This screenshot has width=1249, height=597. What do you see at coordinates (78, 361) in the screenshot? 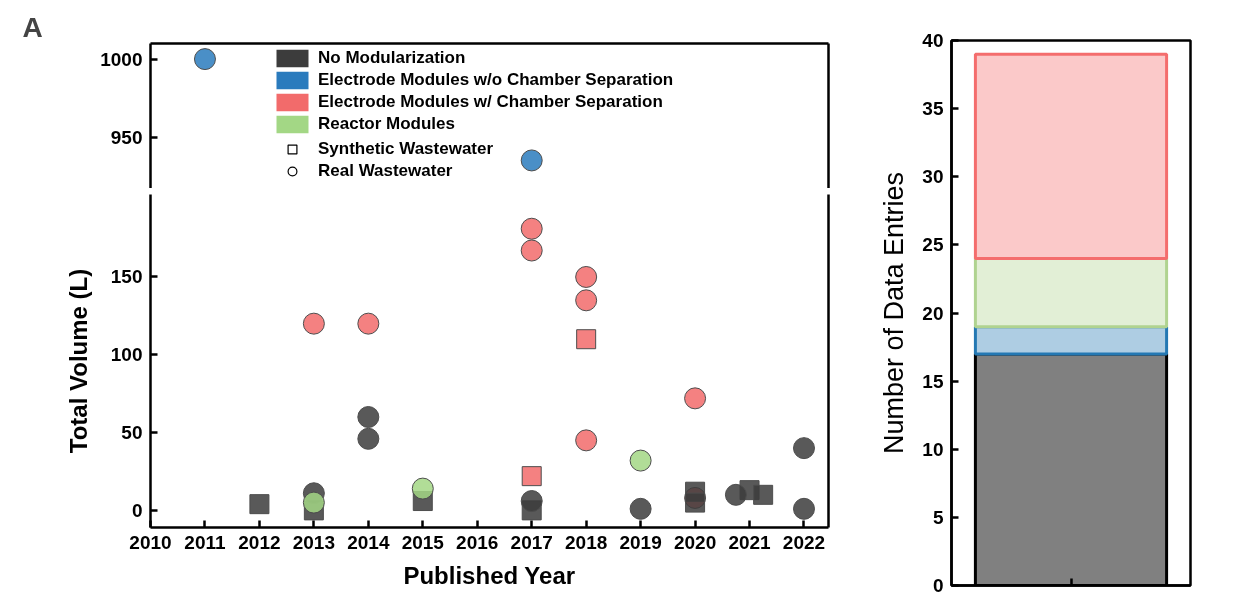
I see `y-axis-title: Total Volume (L)` at bounding box center [78, 361].